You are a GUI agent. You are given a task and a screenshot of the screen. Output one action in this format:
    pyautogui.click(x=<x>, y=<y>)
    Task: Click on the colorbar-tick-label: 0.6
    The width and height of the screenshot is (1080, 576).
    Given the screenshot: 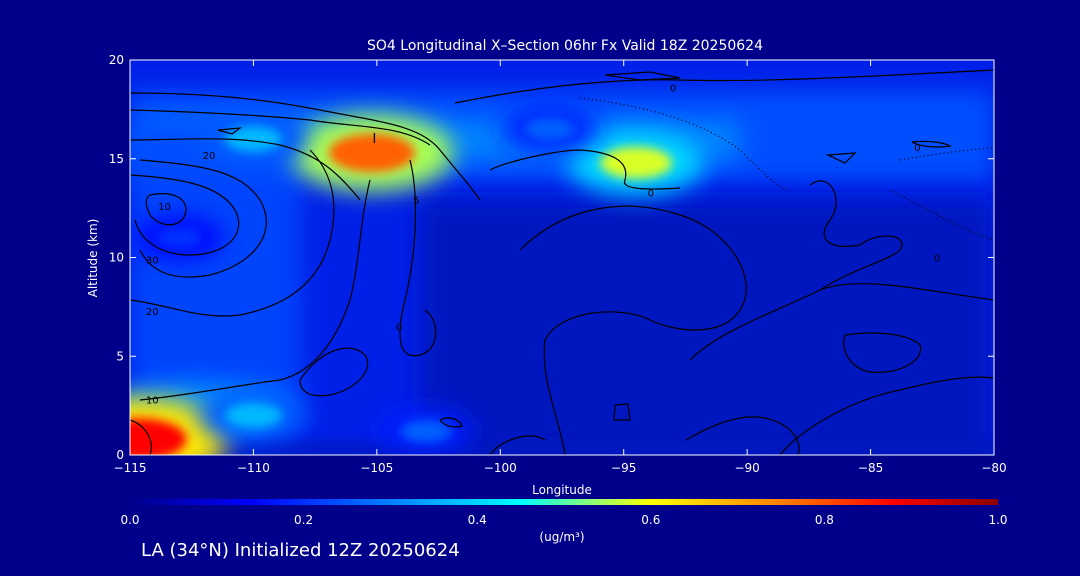 What is the action you would take?
    pyautogui.click(x=650, y=520)
    